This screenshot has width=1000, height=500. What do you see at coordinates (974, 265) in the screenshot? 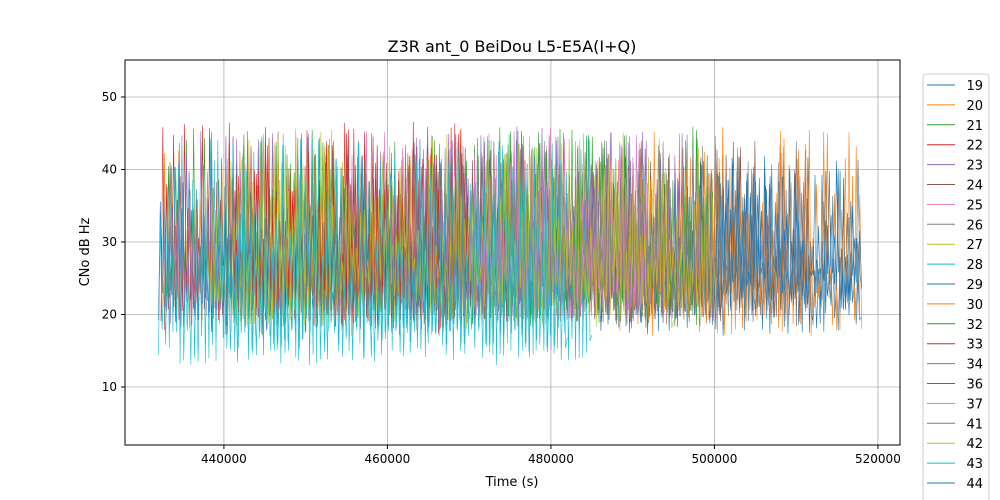
I see `legend-label: 28` at bounding box center [974, 265].